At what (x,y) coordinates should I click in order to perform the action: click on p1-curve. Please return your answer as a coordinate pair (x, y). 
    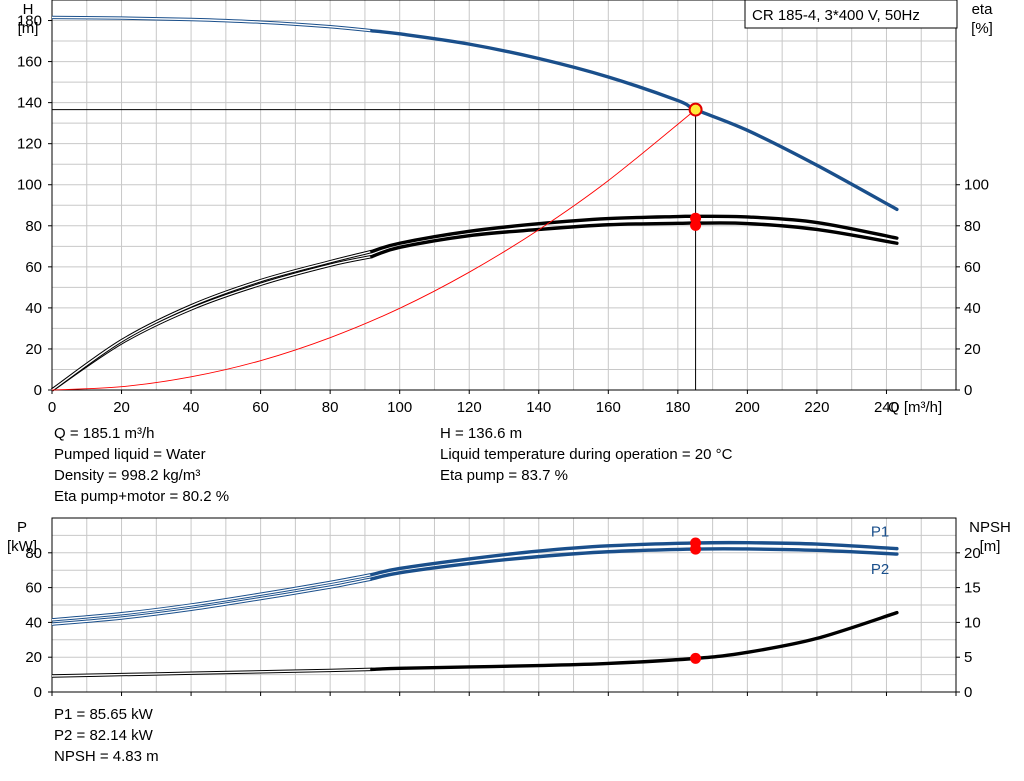
    Looking at the image, I should click on (634, 558).